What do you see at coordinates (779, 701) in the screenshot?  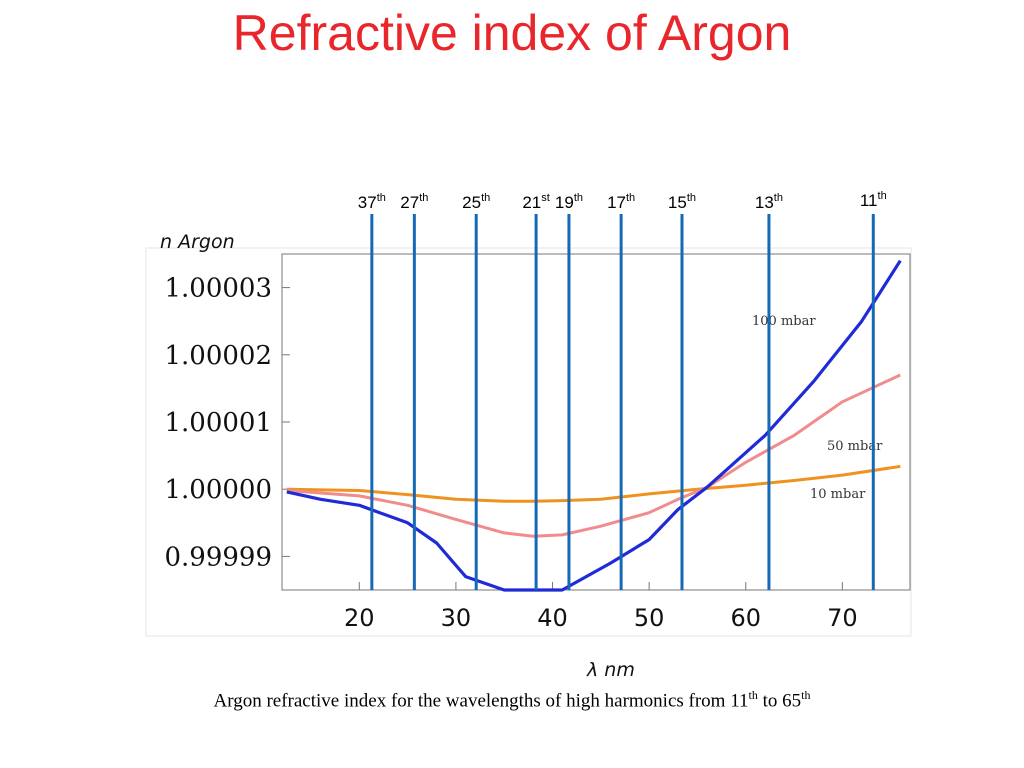 I see `caption-text-middle: to 65` at bounding box center [779, 701].